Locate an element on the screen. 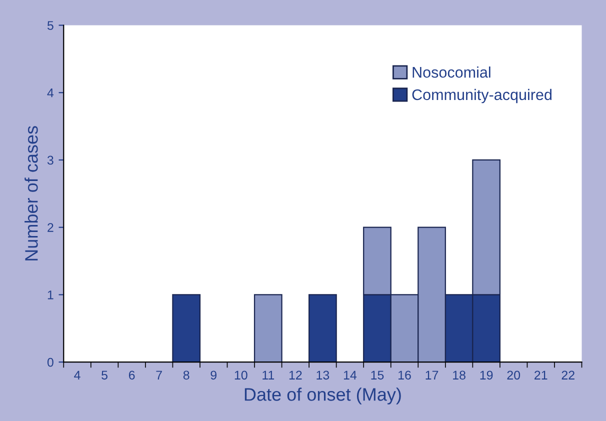 Image resolution: width=606 pixels, height=421 pixels. x-tick-label: 6 is located at coordinates (131, 375).